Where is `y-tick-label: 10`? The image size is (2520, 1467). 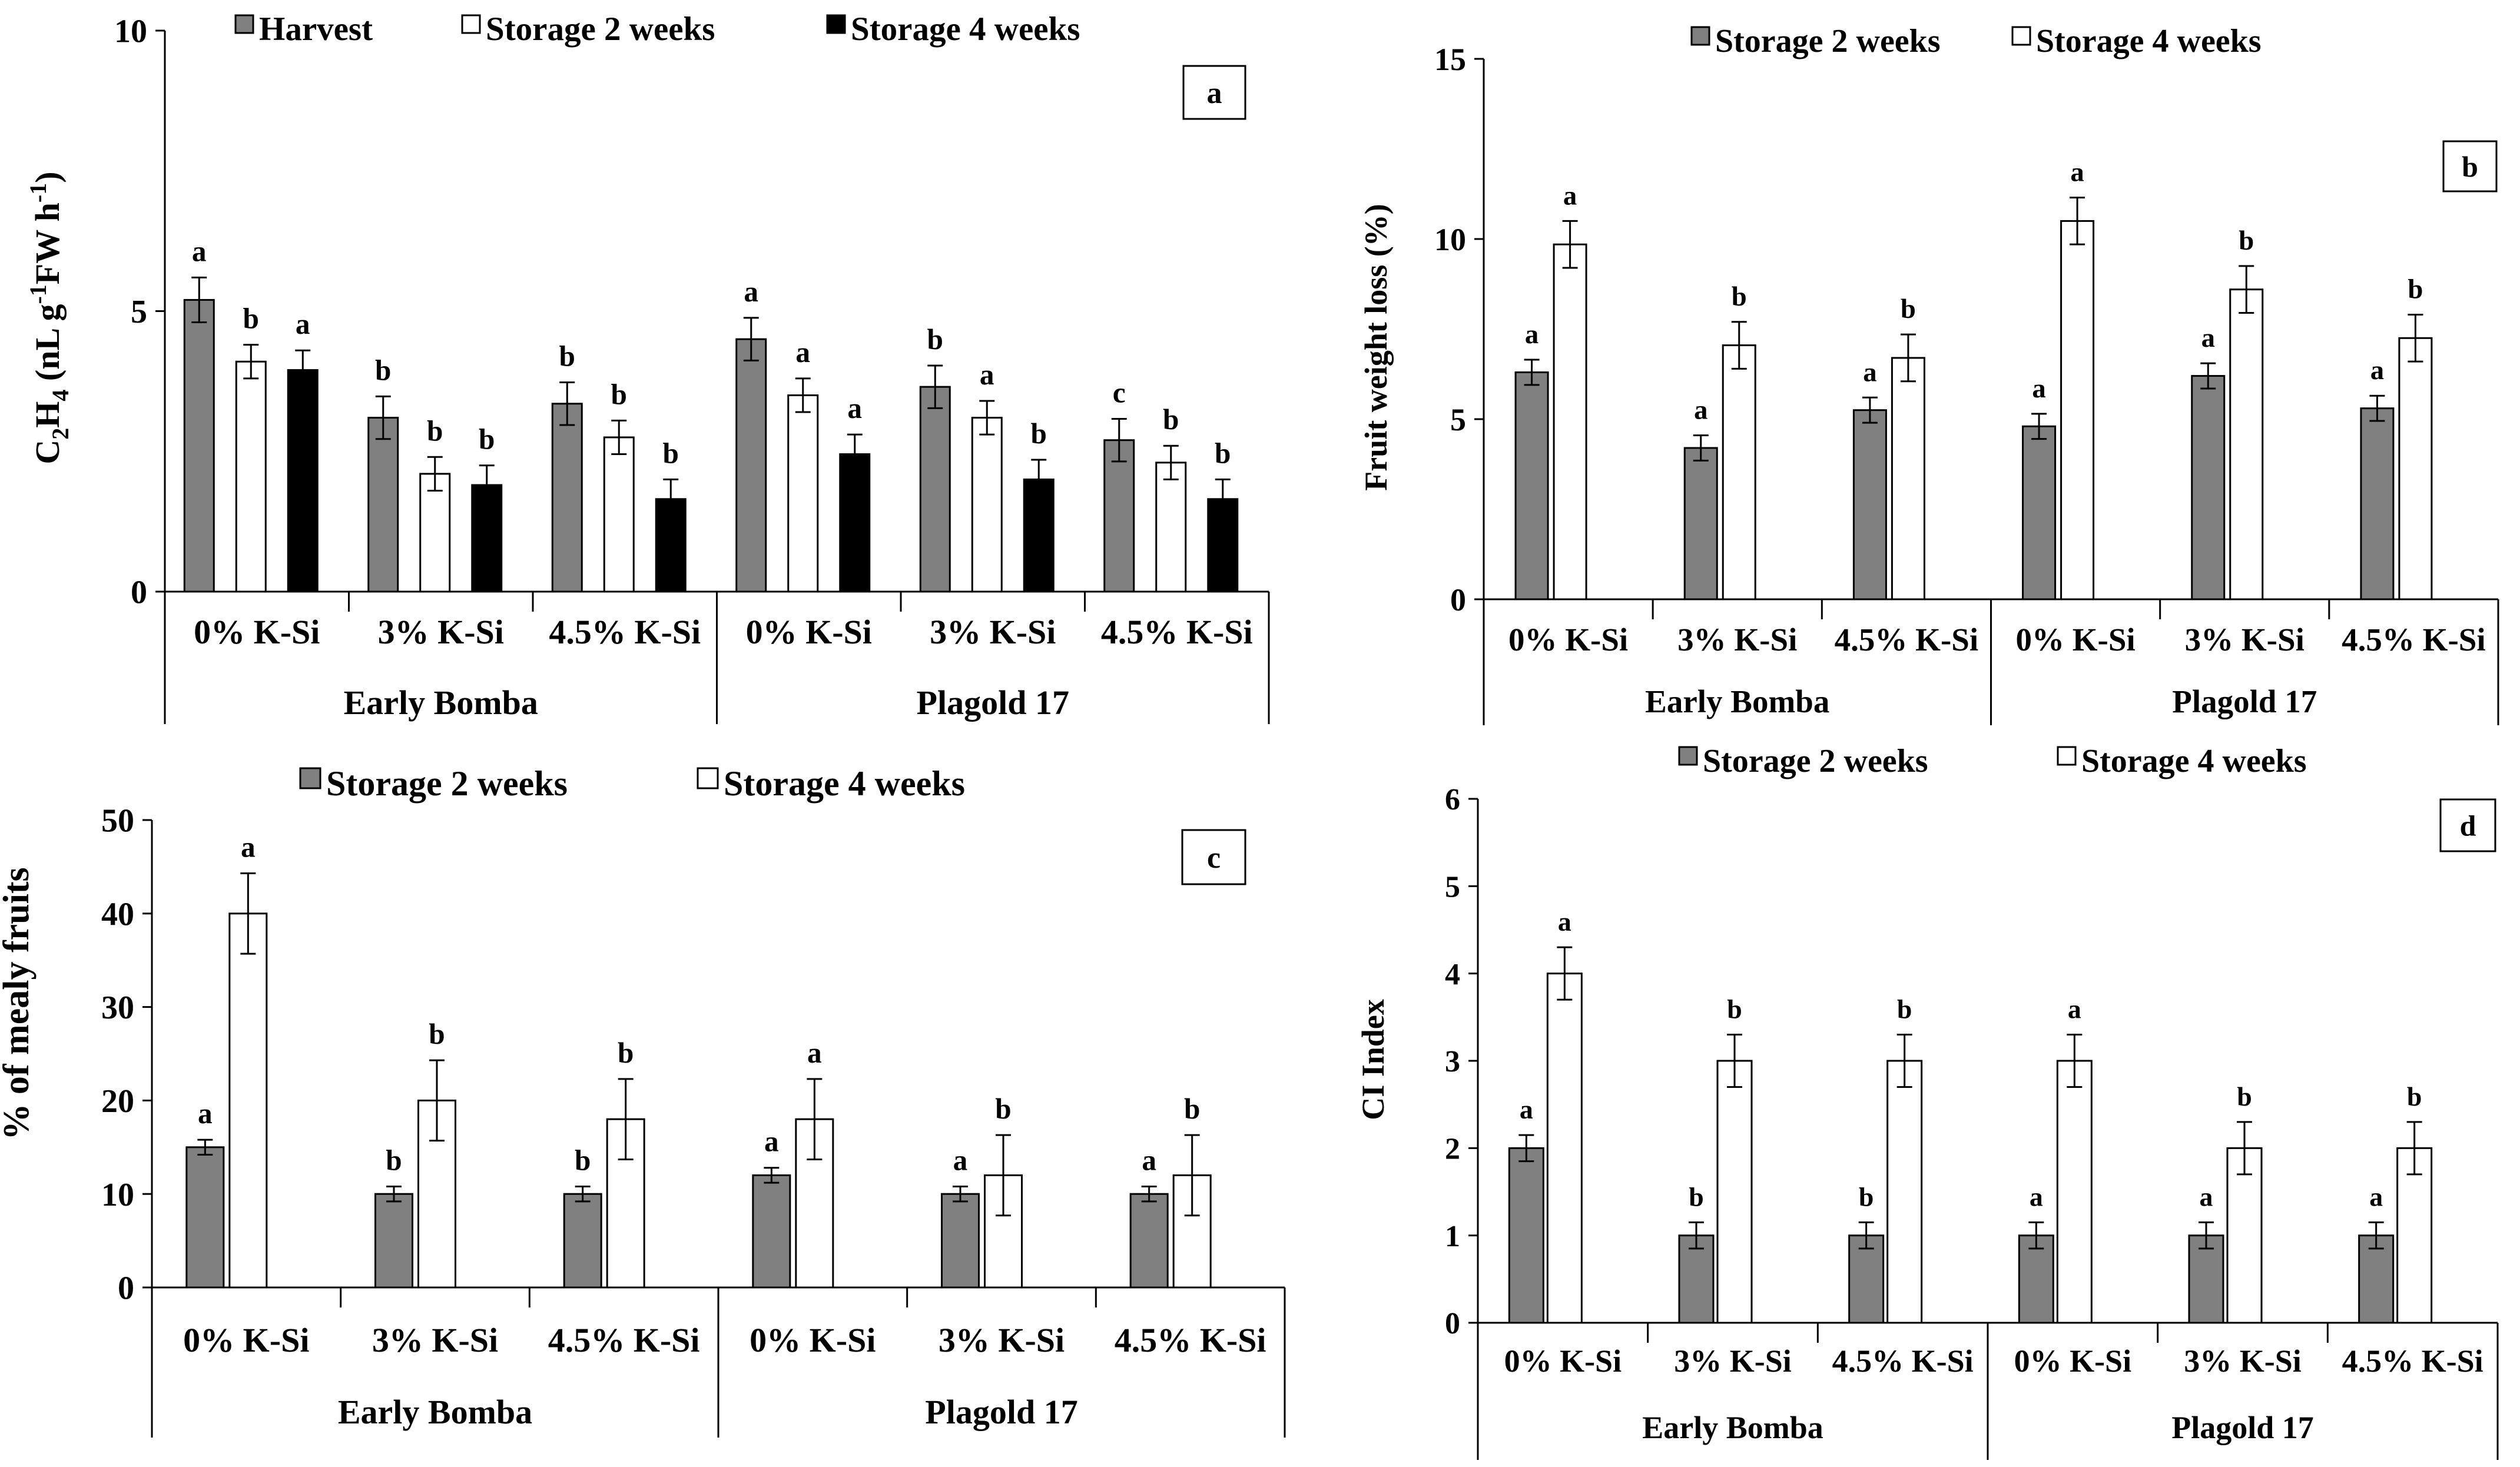
y-tick-label: 10 is located at coordinates (130, 32).